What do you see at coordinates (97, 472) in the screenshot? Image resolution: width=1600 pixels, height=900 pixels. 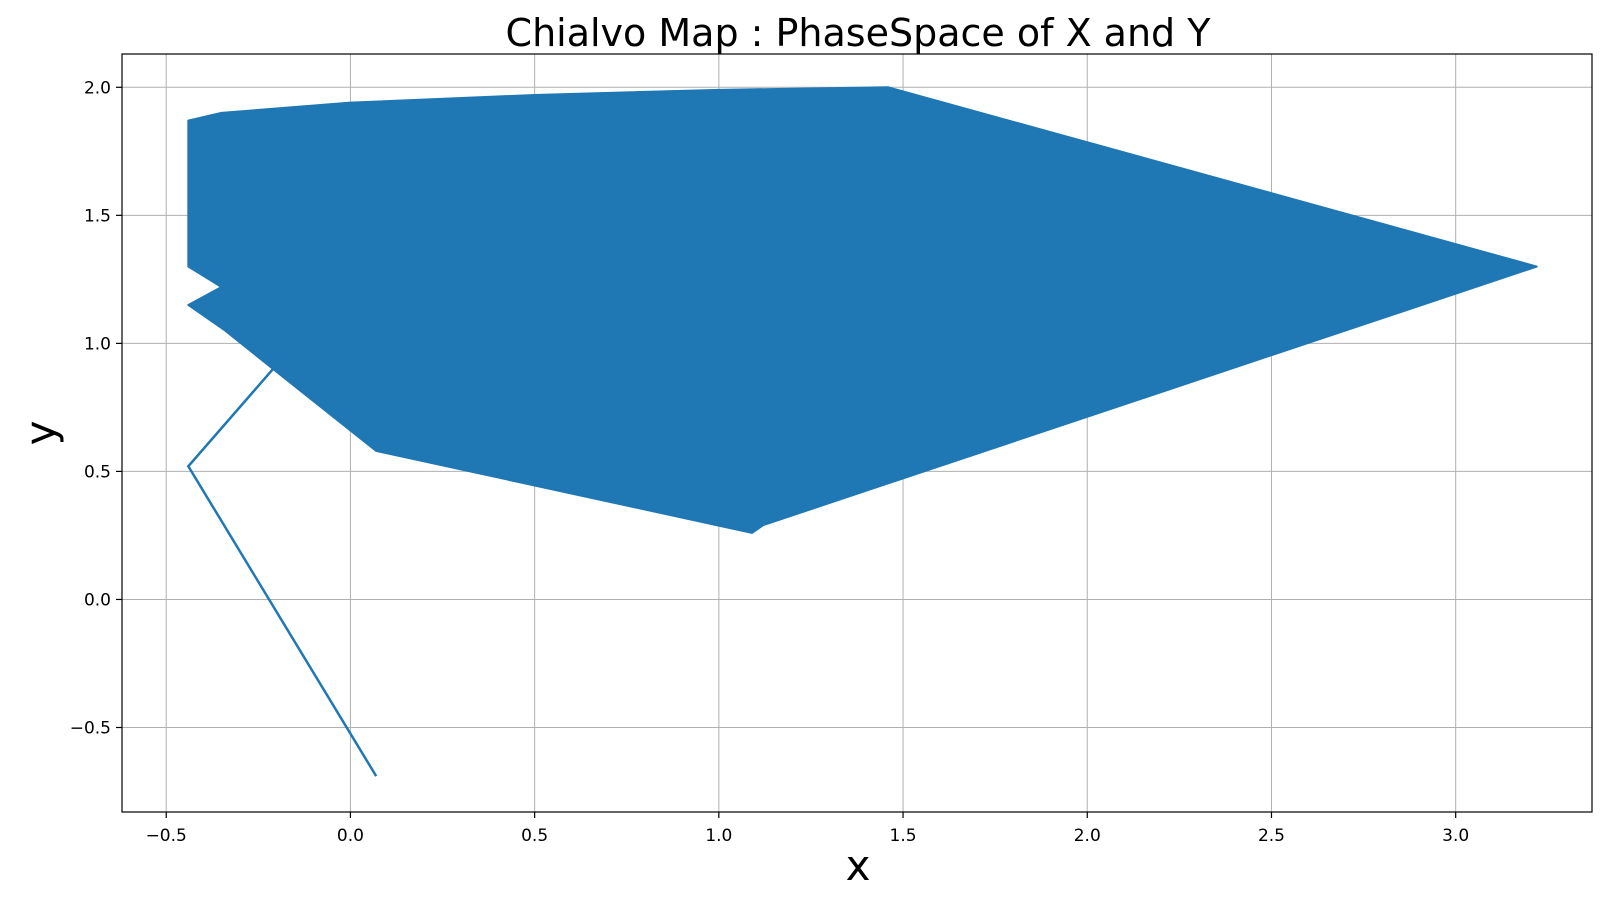 I see `y-tick-label: 0.5` at bounding box center [97, 472].